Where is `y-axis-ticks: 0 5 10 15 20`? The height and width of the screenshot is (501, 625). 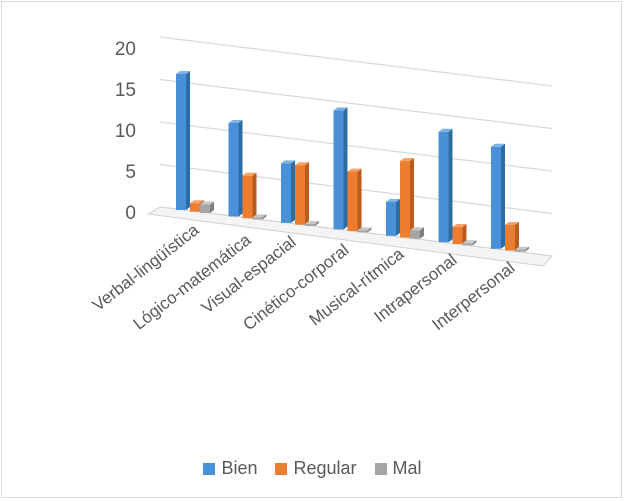 y-axis-ticks: 0 5 10 15 20 is located at coordinates (125, 131).